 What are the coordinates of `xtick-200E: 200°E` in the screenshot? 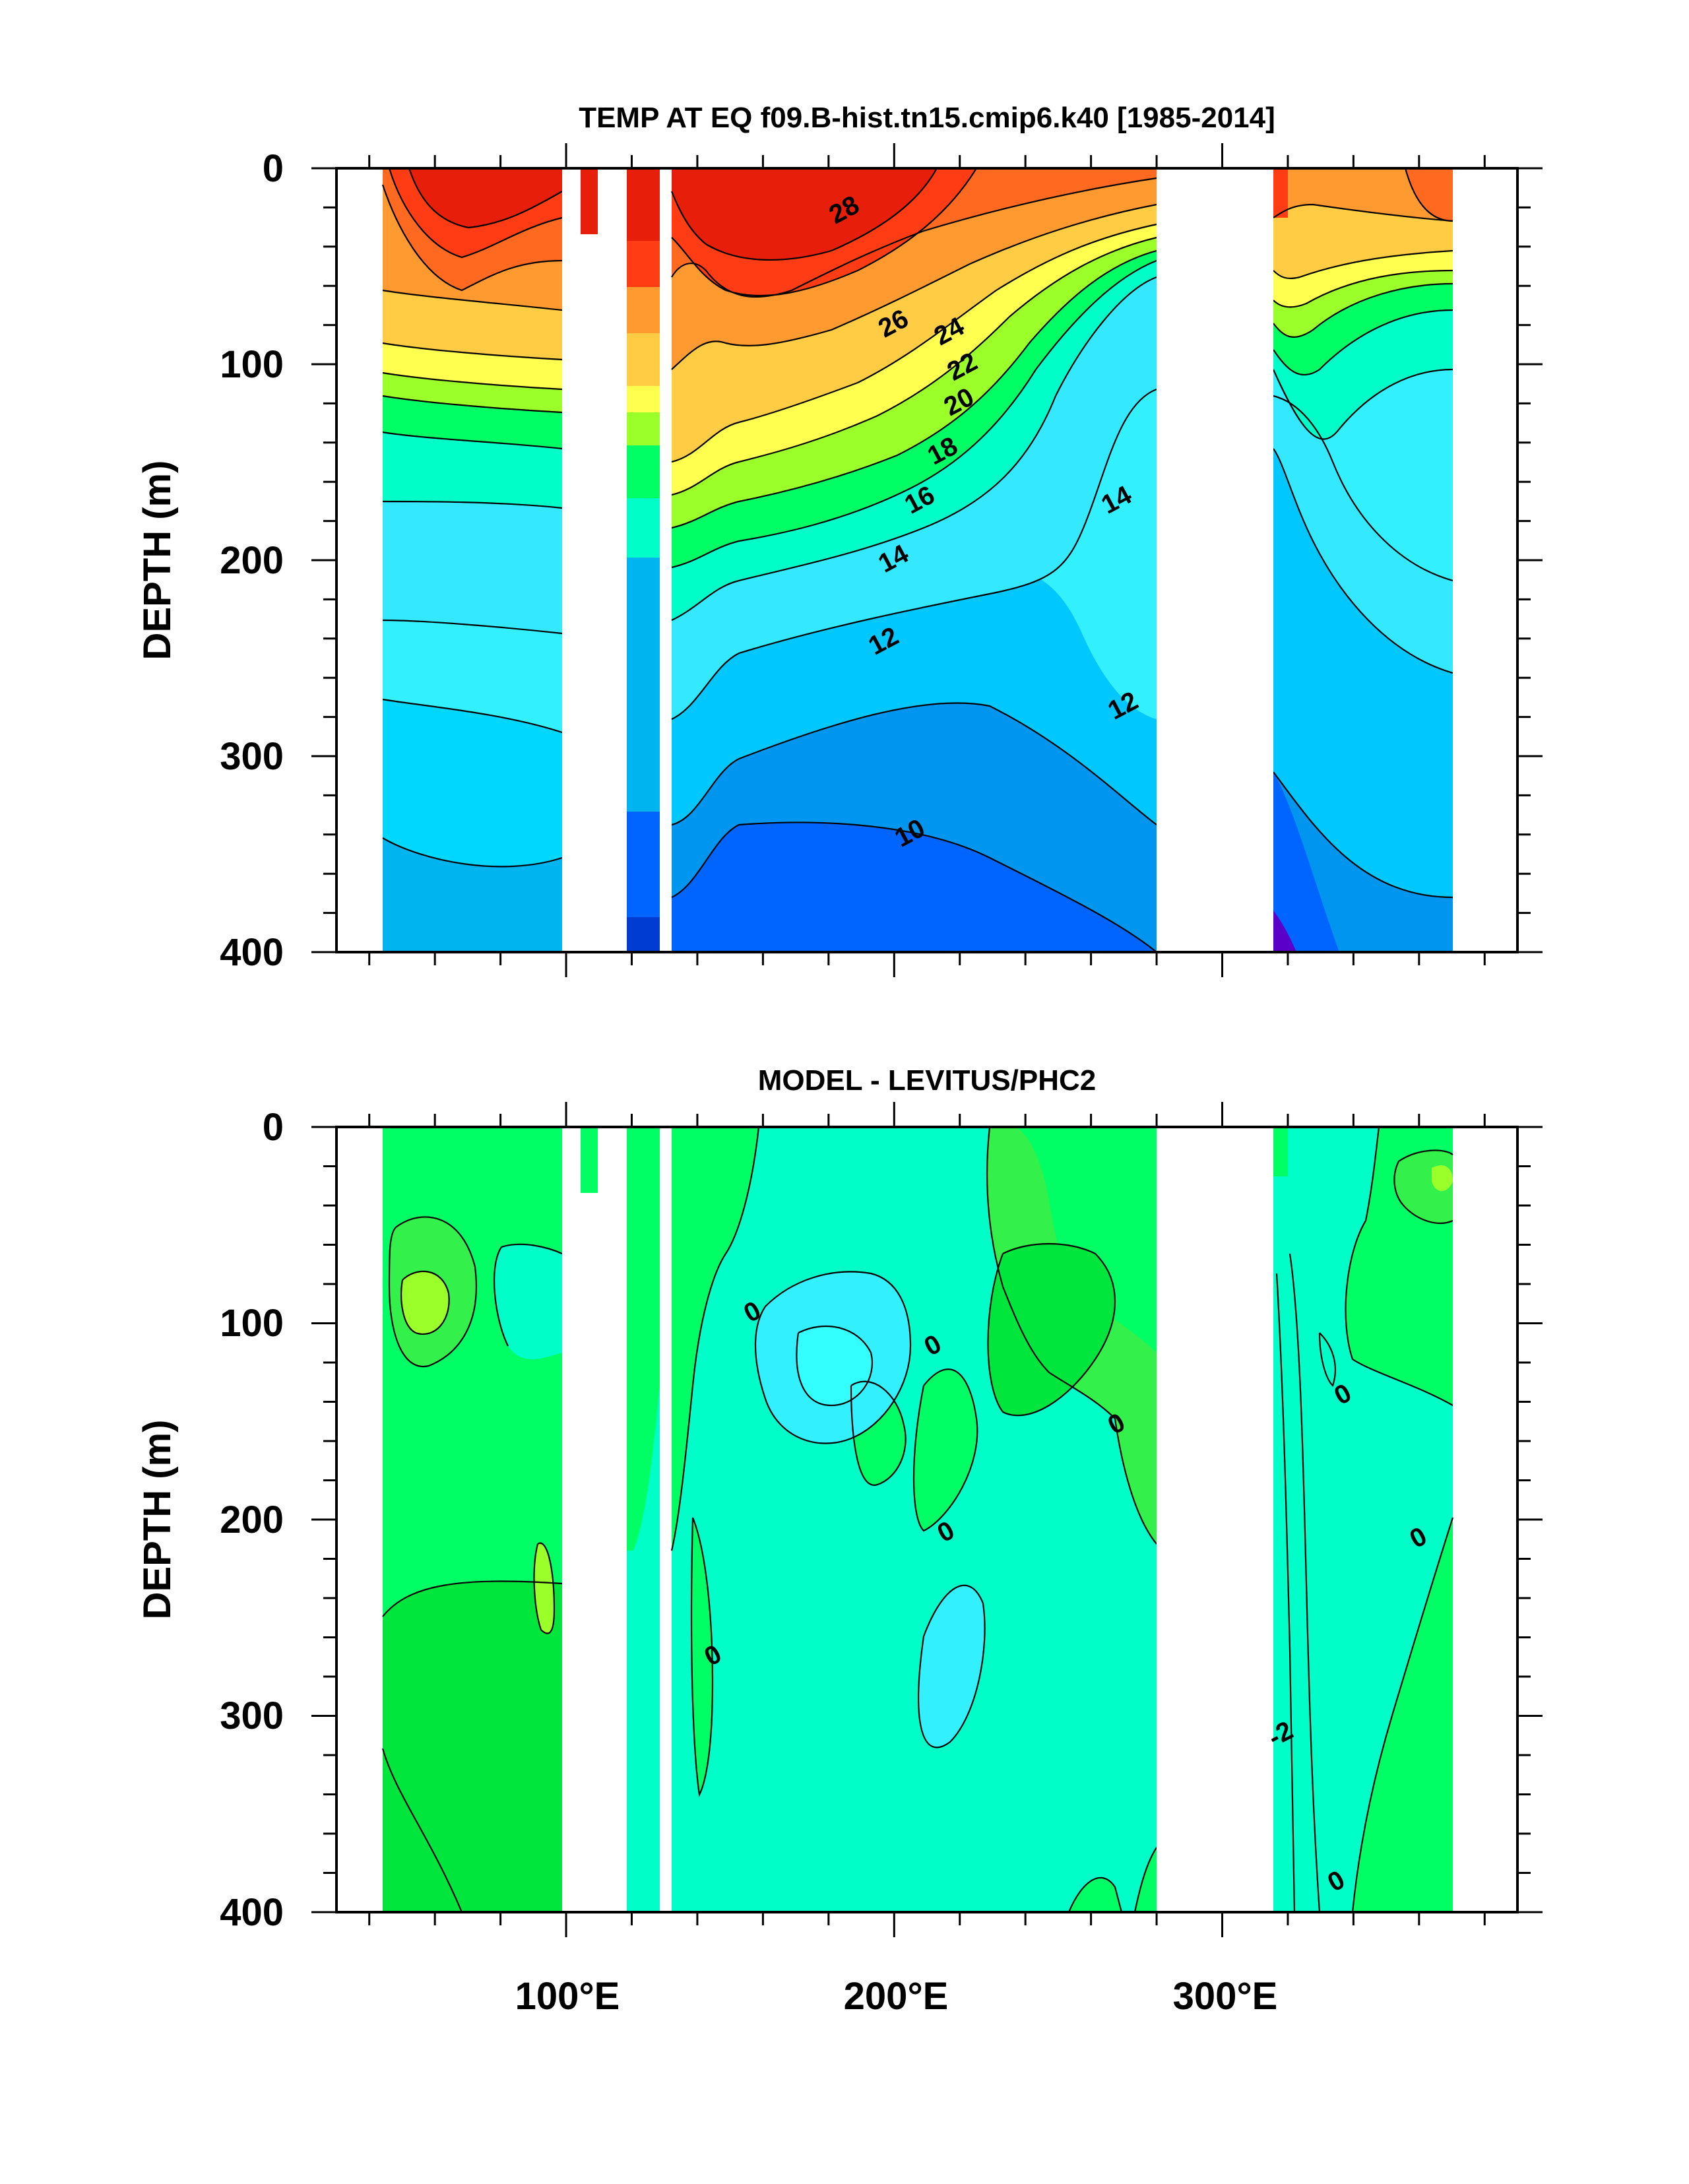 It's located at (897, 1996).